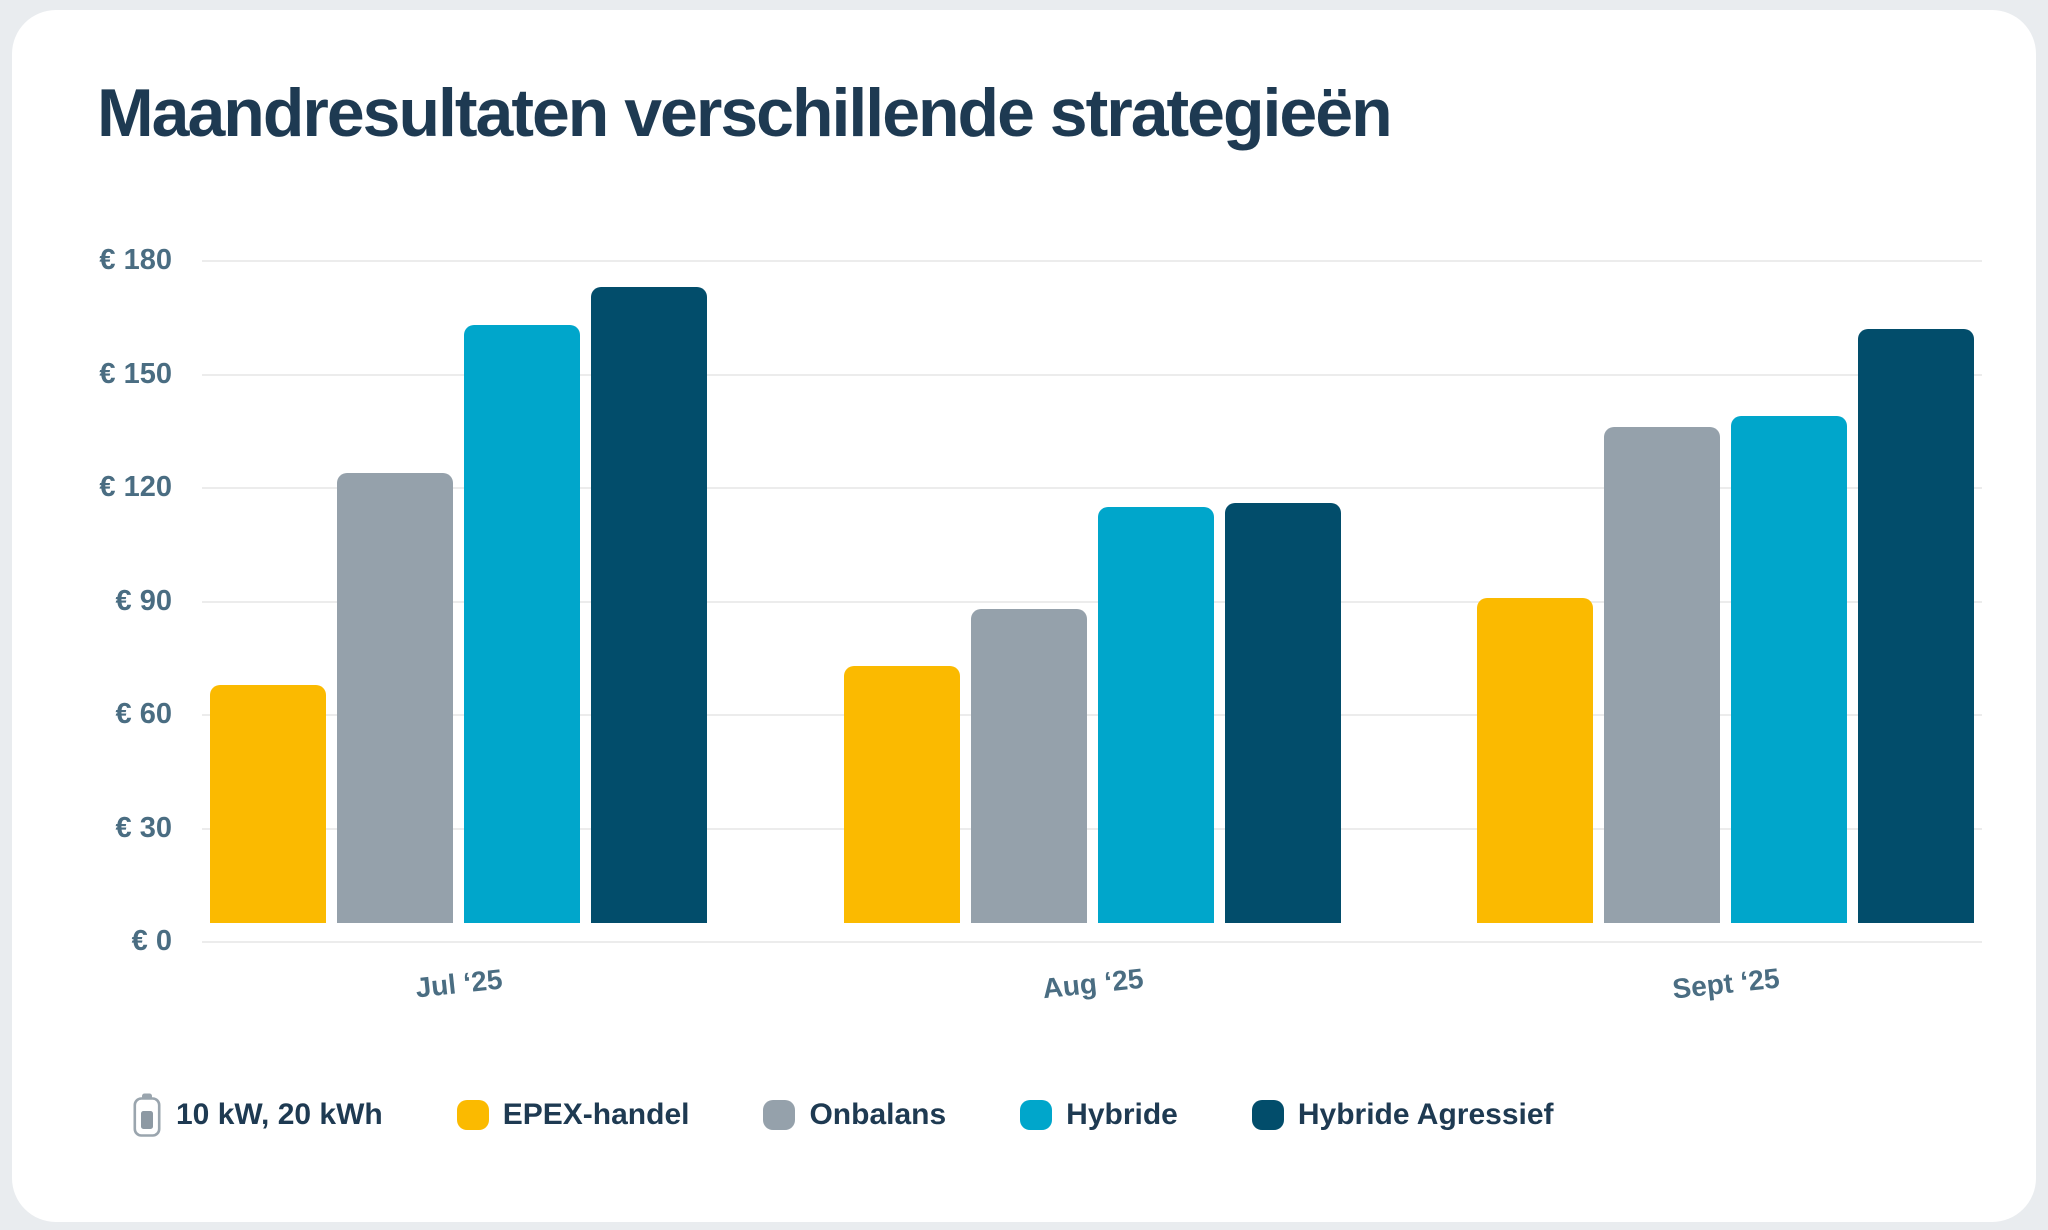 This screenshot has height=1230, width=2048. I want to click on battery-spec: 10 kW, 20 kWh, so click(257, 1115).